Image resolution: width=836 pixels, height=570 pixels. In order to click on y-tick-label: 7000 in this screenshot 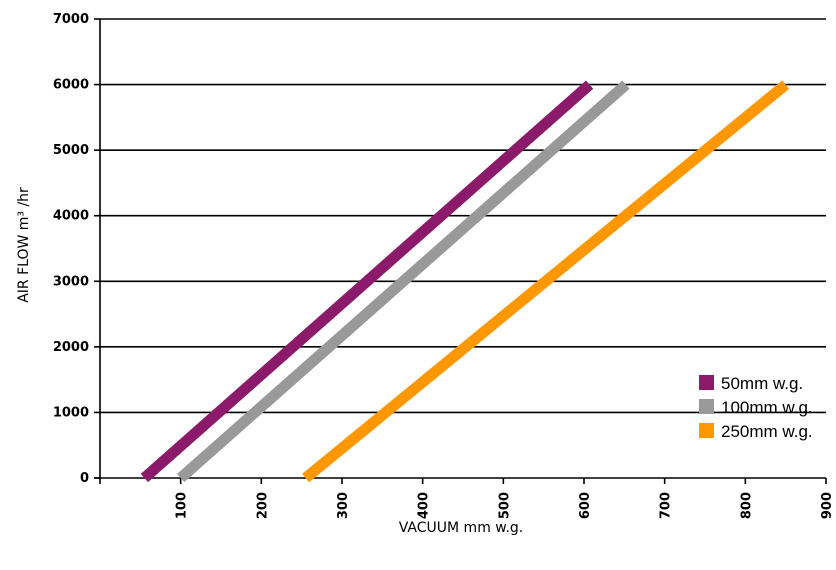, I will do `click(71, 19)`.